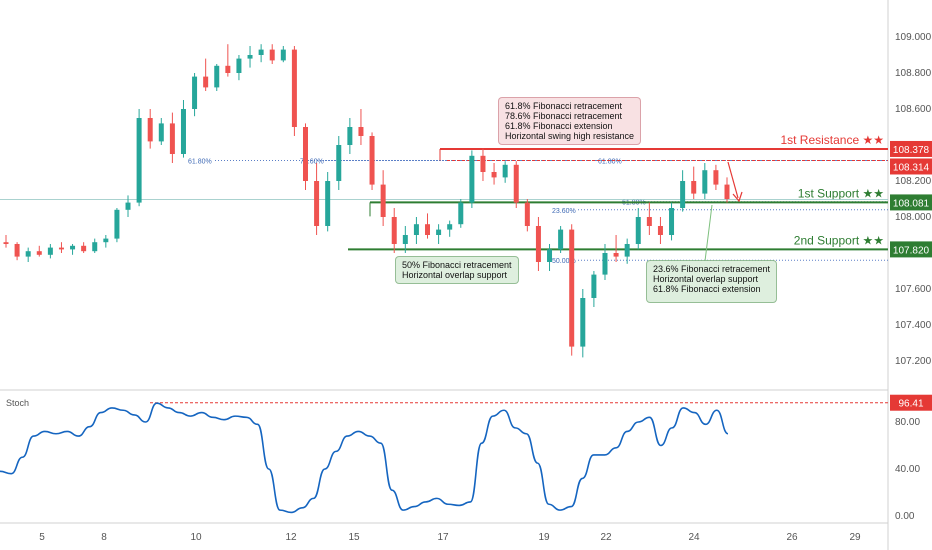  I want to click on time-axis: 5 8 10 12 15 17 19 22 24 26 29, so click(450, 537).